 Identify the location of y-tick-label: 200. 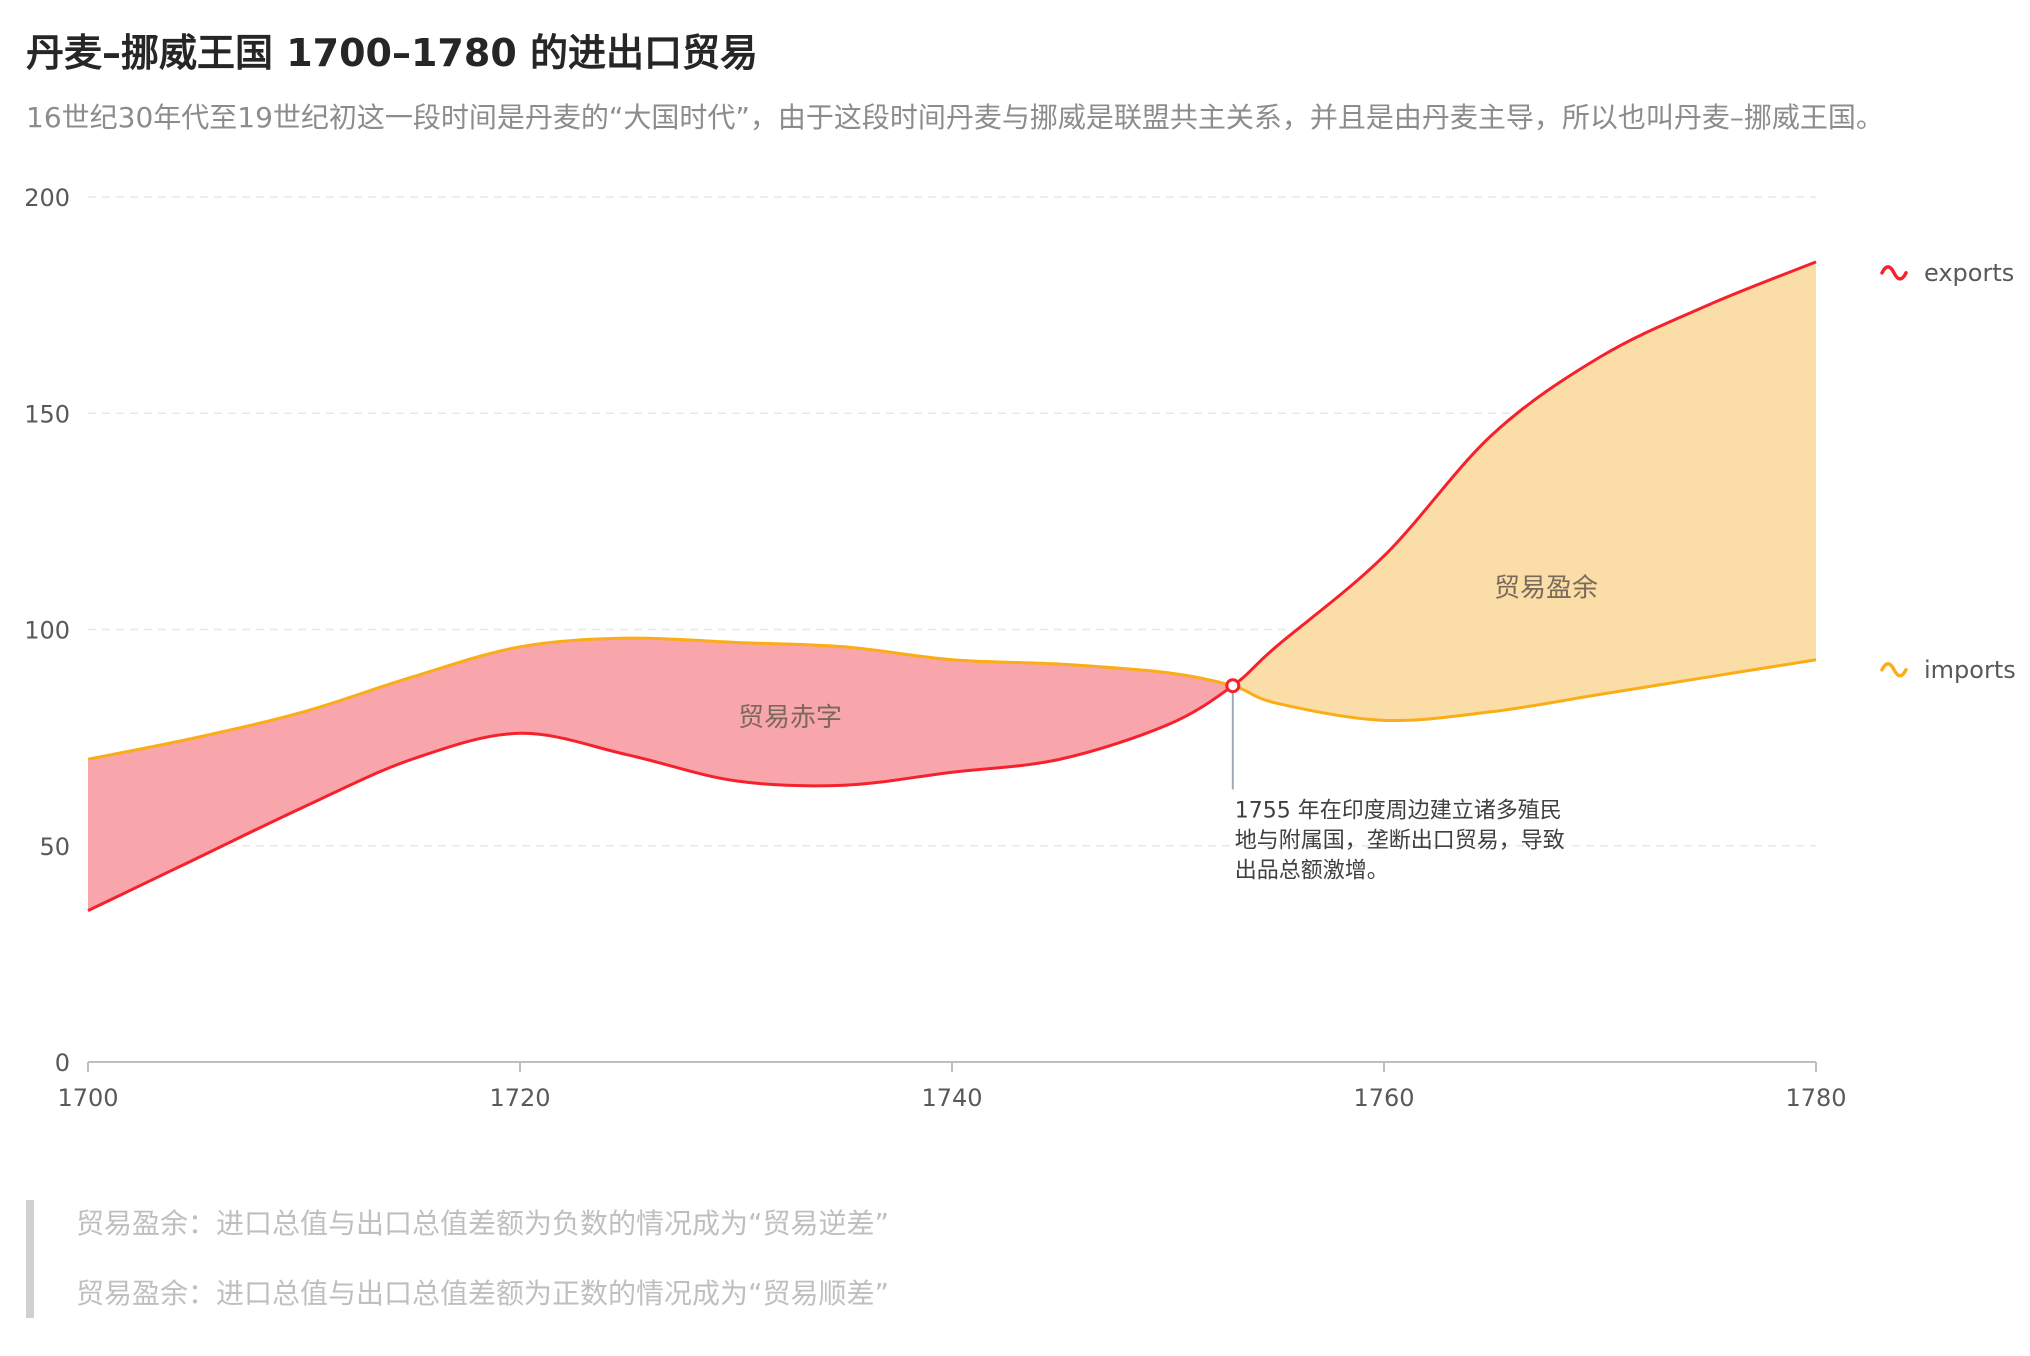
(47, 198).